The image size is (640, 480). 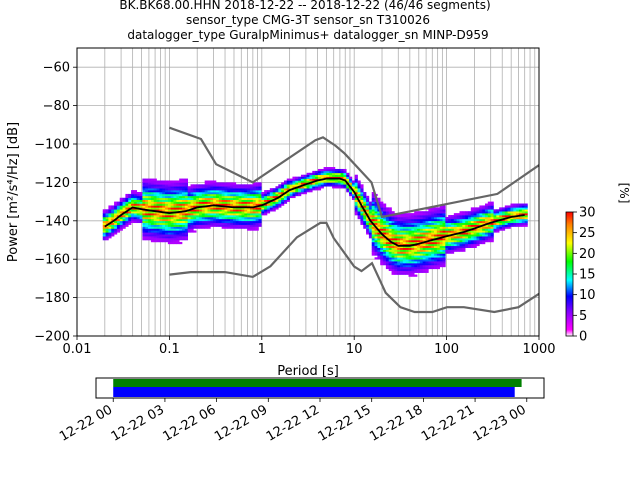 What do you see at coordinates (314, 212) in the screenshot?
I see `mode-line` at bounding box center [314, 212].